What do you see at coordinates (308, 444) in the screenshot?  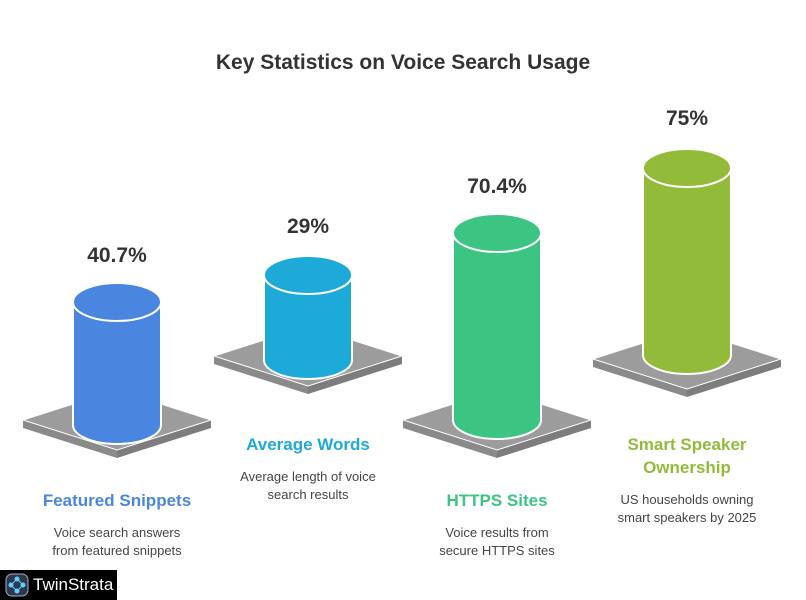 I see `category-label: Average Words` at bounding box center [308, 444].